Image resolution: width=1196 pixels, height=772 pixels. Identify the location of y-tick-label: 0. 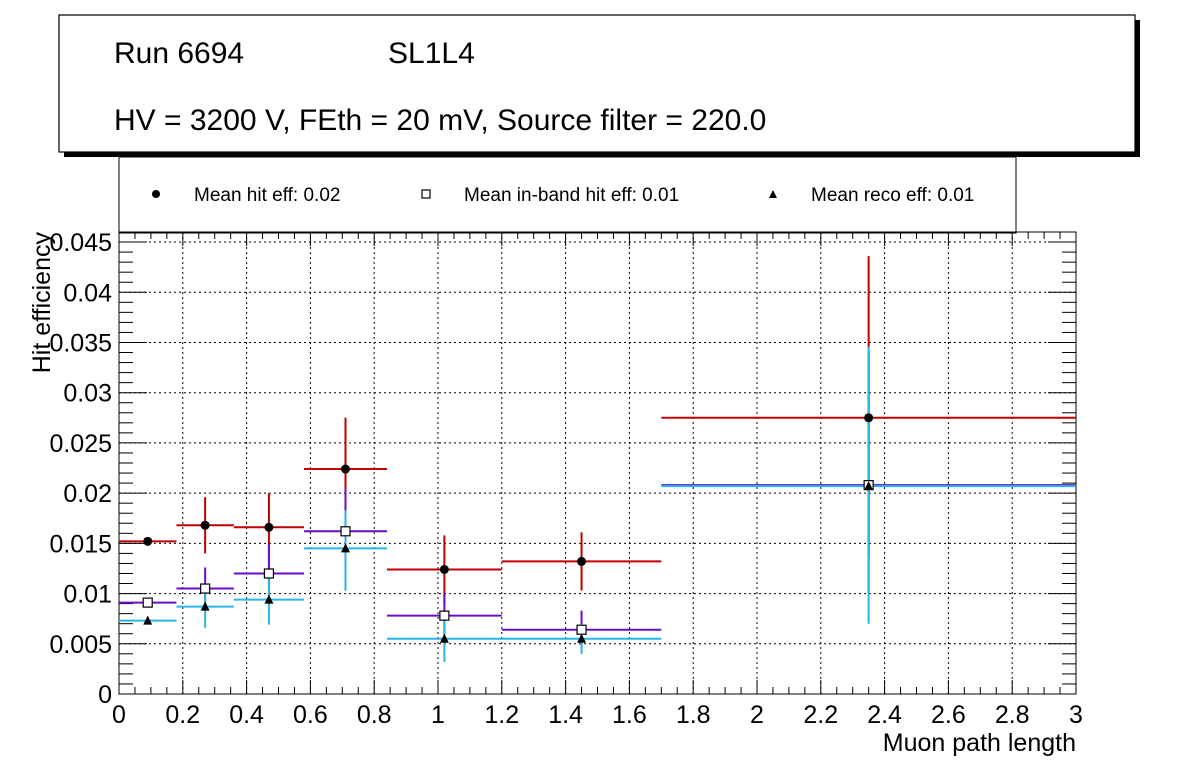
(105, 695).